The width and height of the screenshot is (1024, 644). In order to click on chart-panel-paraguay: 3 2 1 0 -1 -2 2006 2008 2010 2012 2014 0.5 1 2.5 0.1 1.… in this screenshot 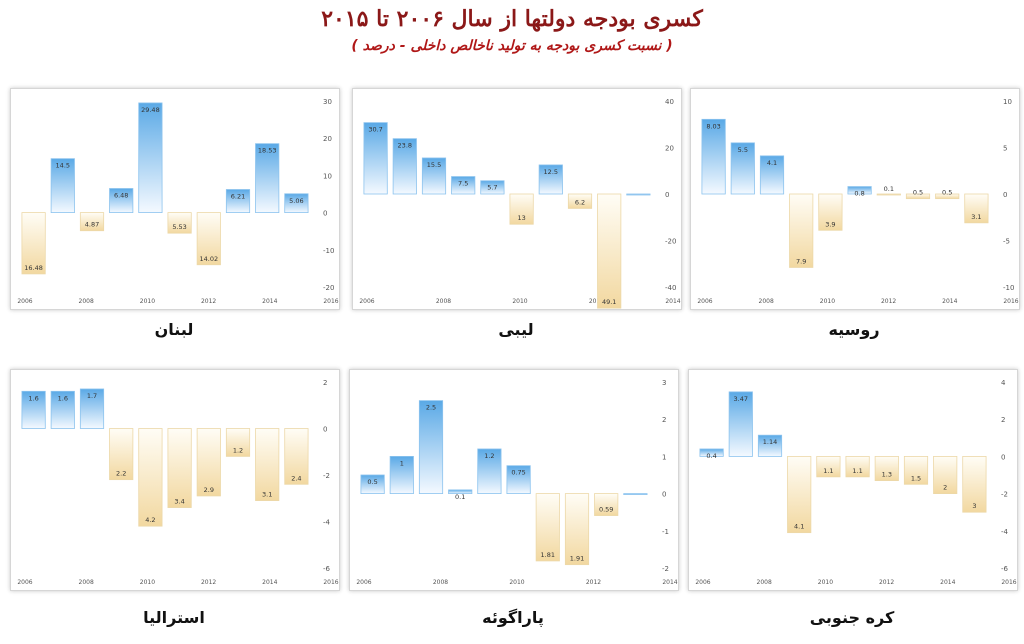, I will do `click(514, 480)`.